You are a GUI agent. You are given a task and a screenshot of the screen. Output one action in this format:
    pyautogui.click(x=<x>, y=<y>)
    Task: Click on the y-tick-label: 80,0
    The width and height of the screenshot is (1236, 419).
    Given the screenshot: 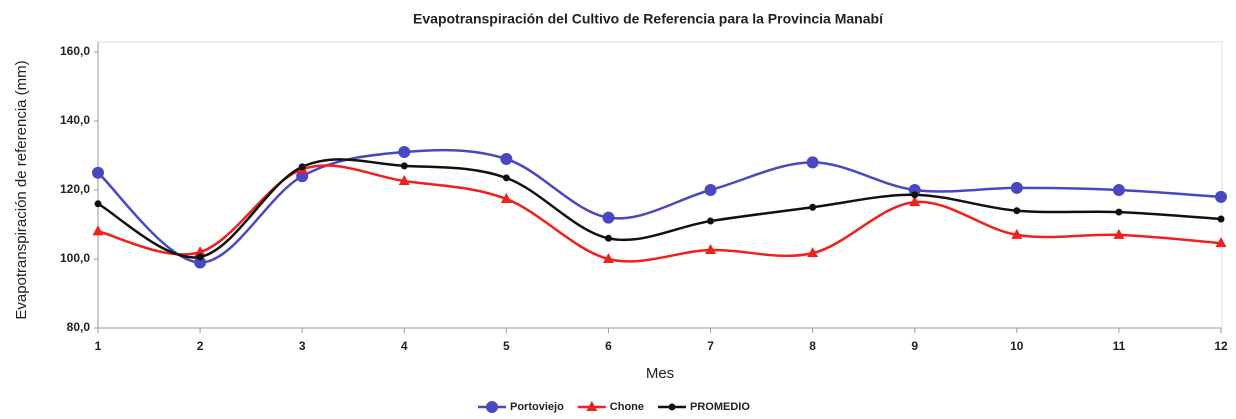 What is the action you would take?
    pyautogui.click(x=79, y=327)
    